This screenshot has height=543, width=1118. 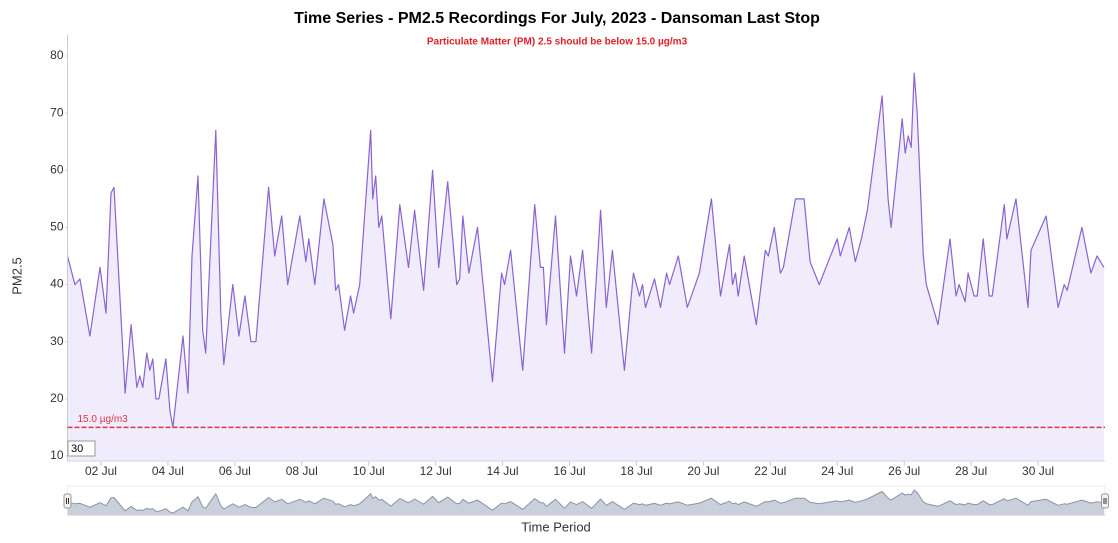 I want to click on range-input: 30, so click(x=77, y=449).